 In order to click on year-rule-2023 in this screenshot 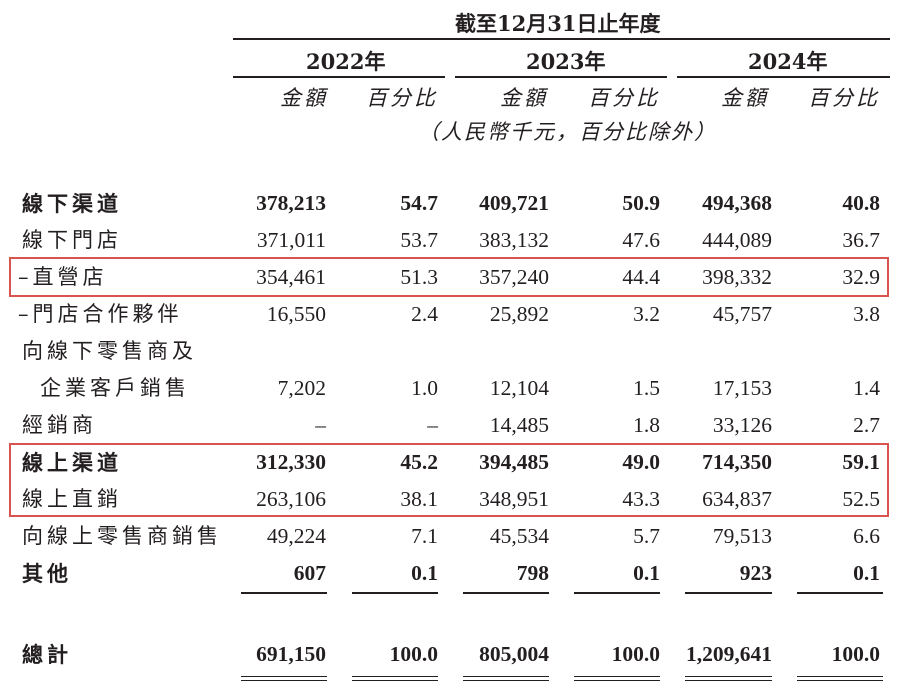, I will do `click(561, 77)`.